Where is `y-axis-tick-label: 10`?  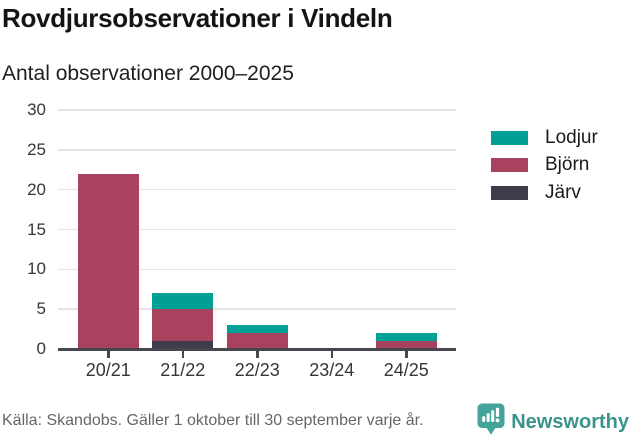 y-axis-tick-label: 10 is located at coordinates (36, 269).